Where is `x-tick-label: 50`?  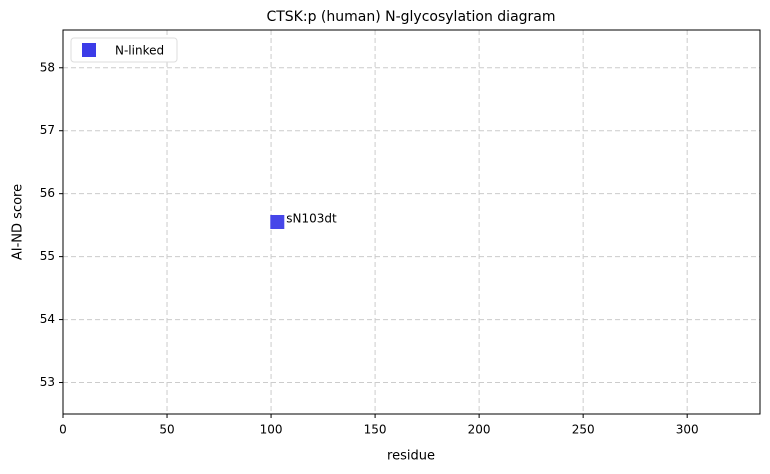
x-tick-label: 50 is located at coordinates (166, 430).